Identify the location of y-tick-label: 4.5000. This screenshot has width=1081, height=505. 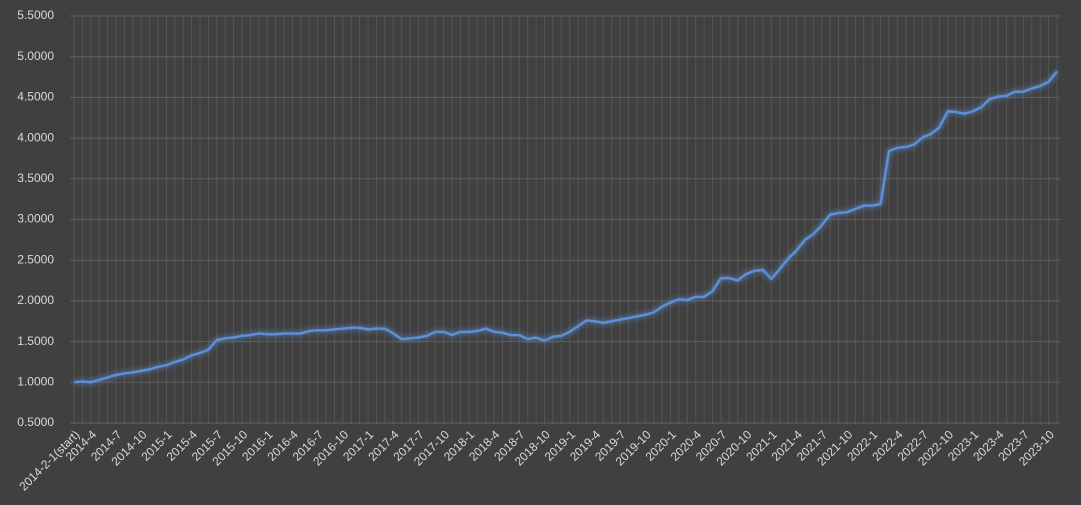
(35, 97).